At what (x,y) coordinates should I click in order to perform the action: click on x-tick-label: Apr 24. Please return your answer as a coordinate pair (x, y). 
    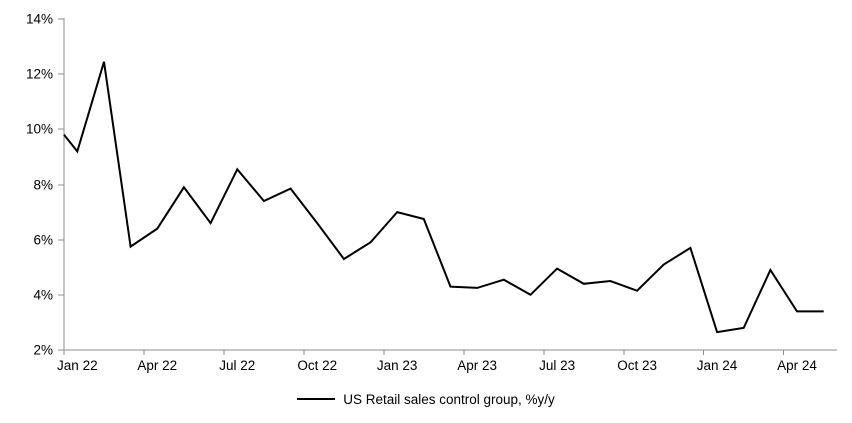
    Looking at the image, I should click on (797, 365).